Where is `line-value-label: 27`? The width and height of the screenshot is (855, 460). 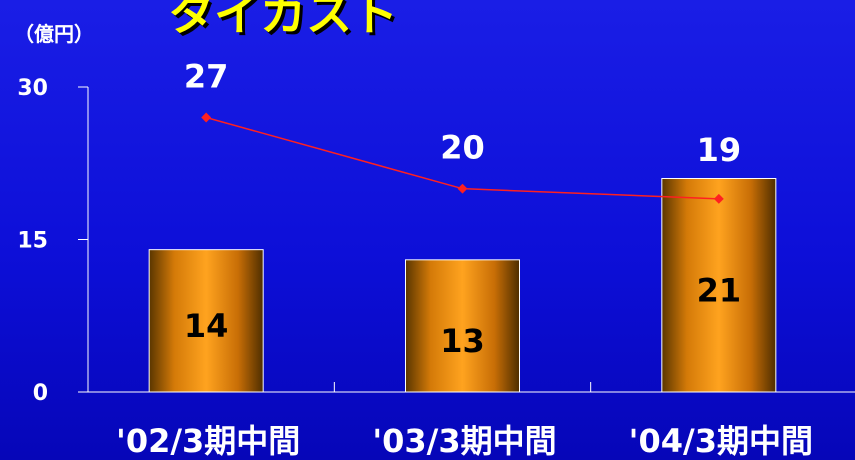 line-value-label: 27 is located at coordinates (206, 77).